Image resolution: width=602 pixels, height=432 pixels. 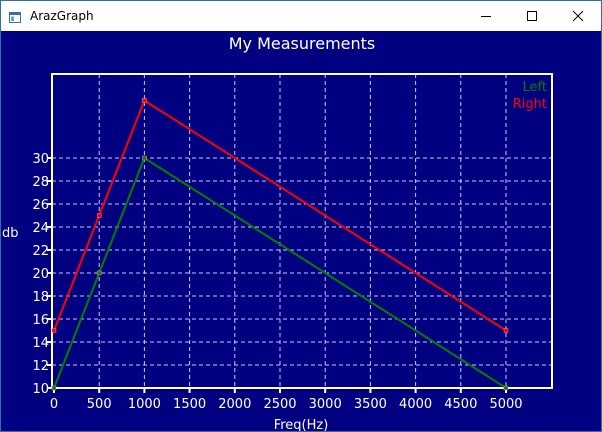 I want to click on x-tick-label: 1000, so click(x=144, y=404).